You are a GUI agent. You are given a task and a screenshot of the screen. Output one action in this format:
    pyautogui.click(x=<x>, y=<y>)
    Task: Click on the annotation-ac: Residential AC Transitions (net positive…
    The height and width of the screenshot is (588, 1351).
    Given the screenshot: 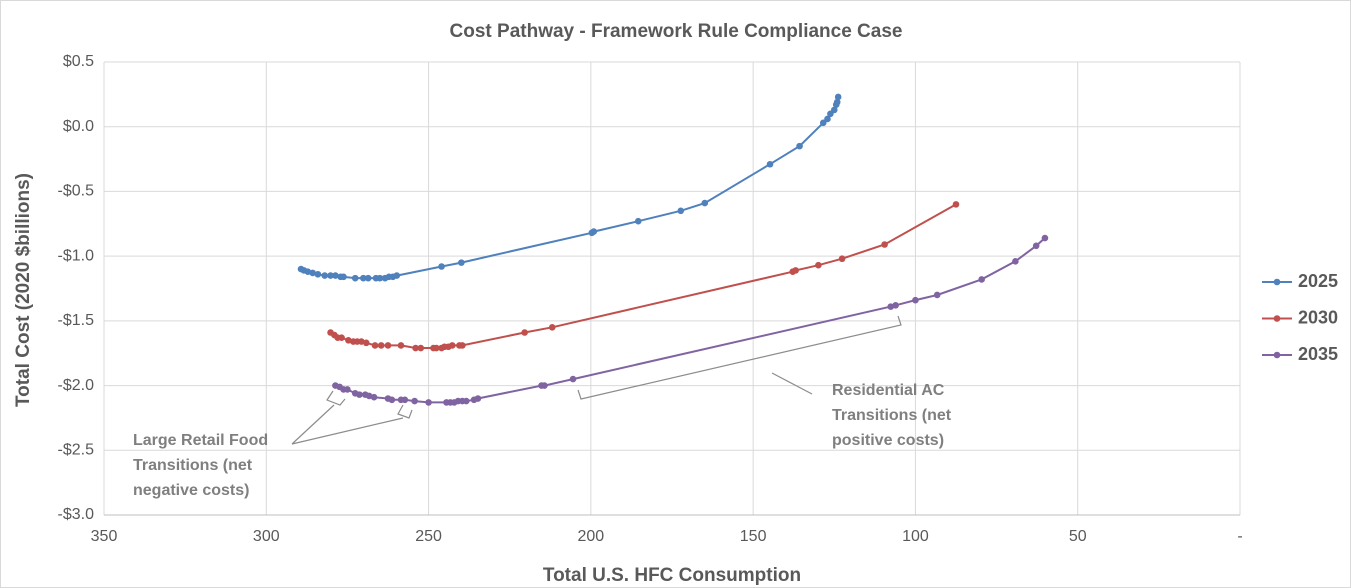 What is the action you would take?
    pyautogui.click(x=892, y=415)
    